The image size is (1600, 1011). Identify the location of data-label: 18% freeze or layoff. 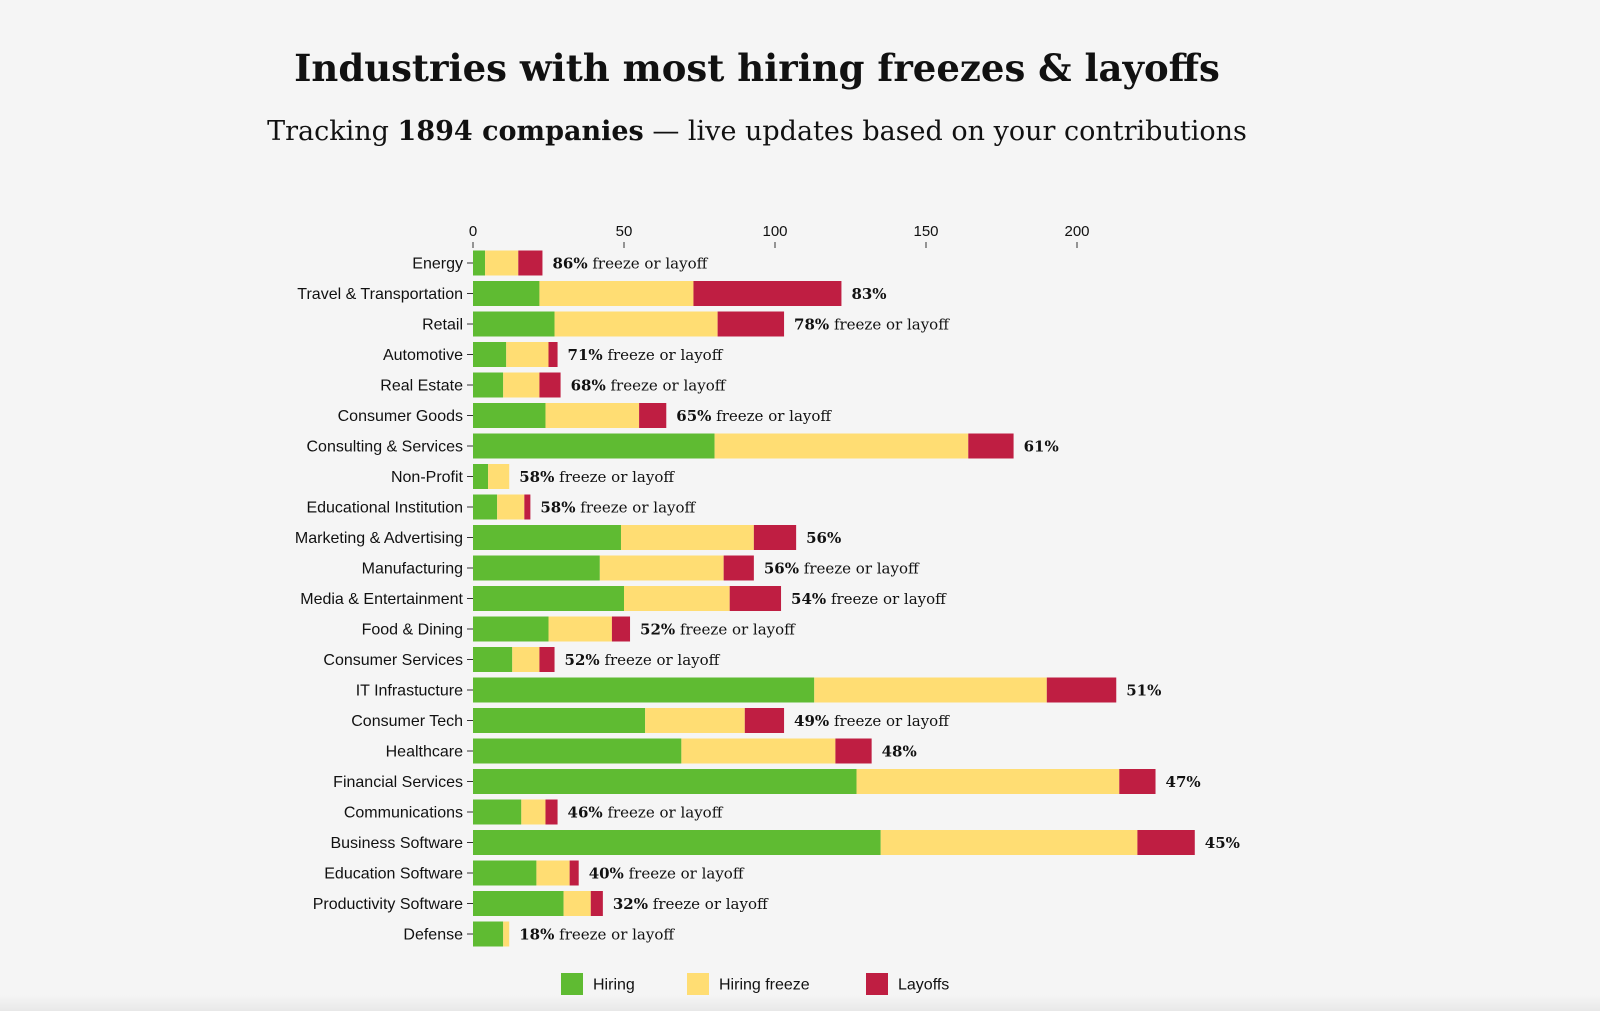
(597, 935).